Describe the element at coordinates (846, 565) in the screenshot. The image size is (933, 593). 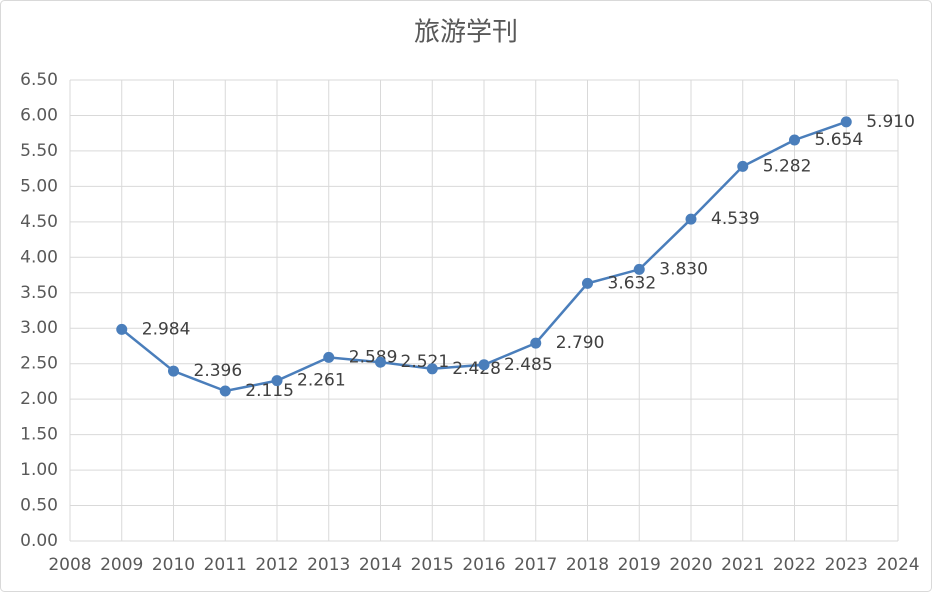
I see `x-tick-label: 2023` at that location.